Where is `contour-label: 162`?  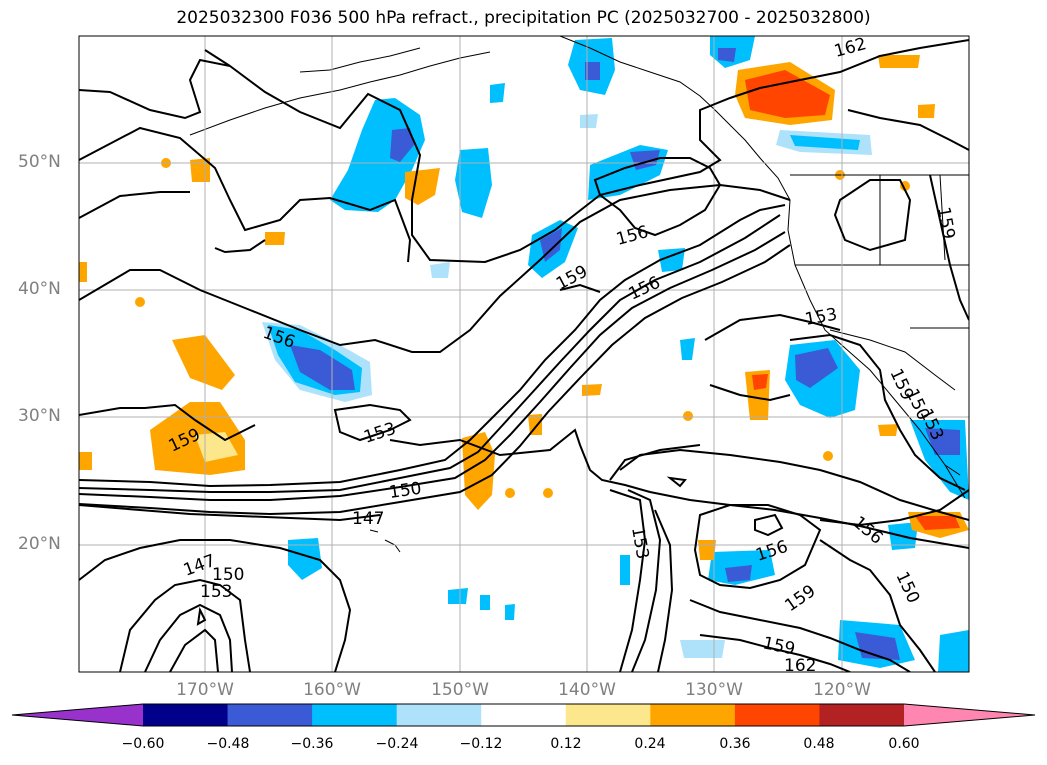 contour-label: 162 is located at coordinates (800, 666).